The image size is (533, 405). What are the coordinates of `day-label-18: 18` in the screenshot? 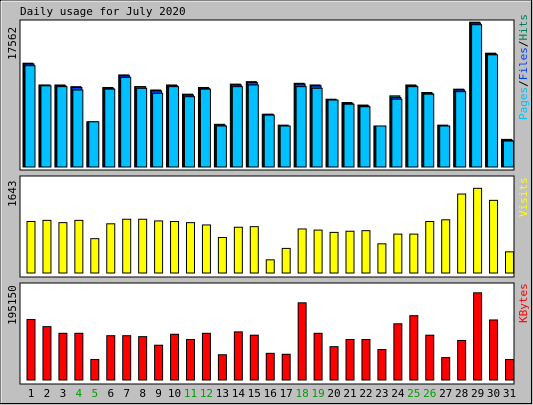 It's located at (302, 393).